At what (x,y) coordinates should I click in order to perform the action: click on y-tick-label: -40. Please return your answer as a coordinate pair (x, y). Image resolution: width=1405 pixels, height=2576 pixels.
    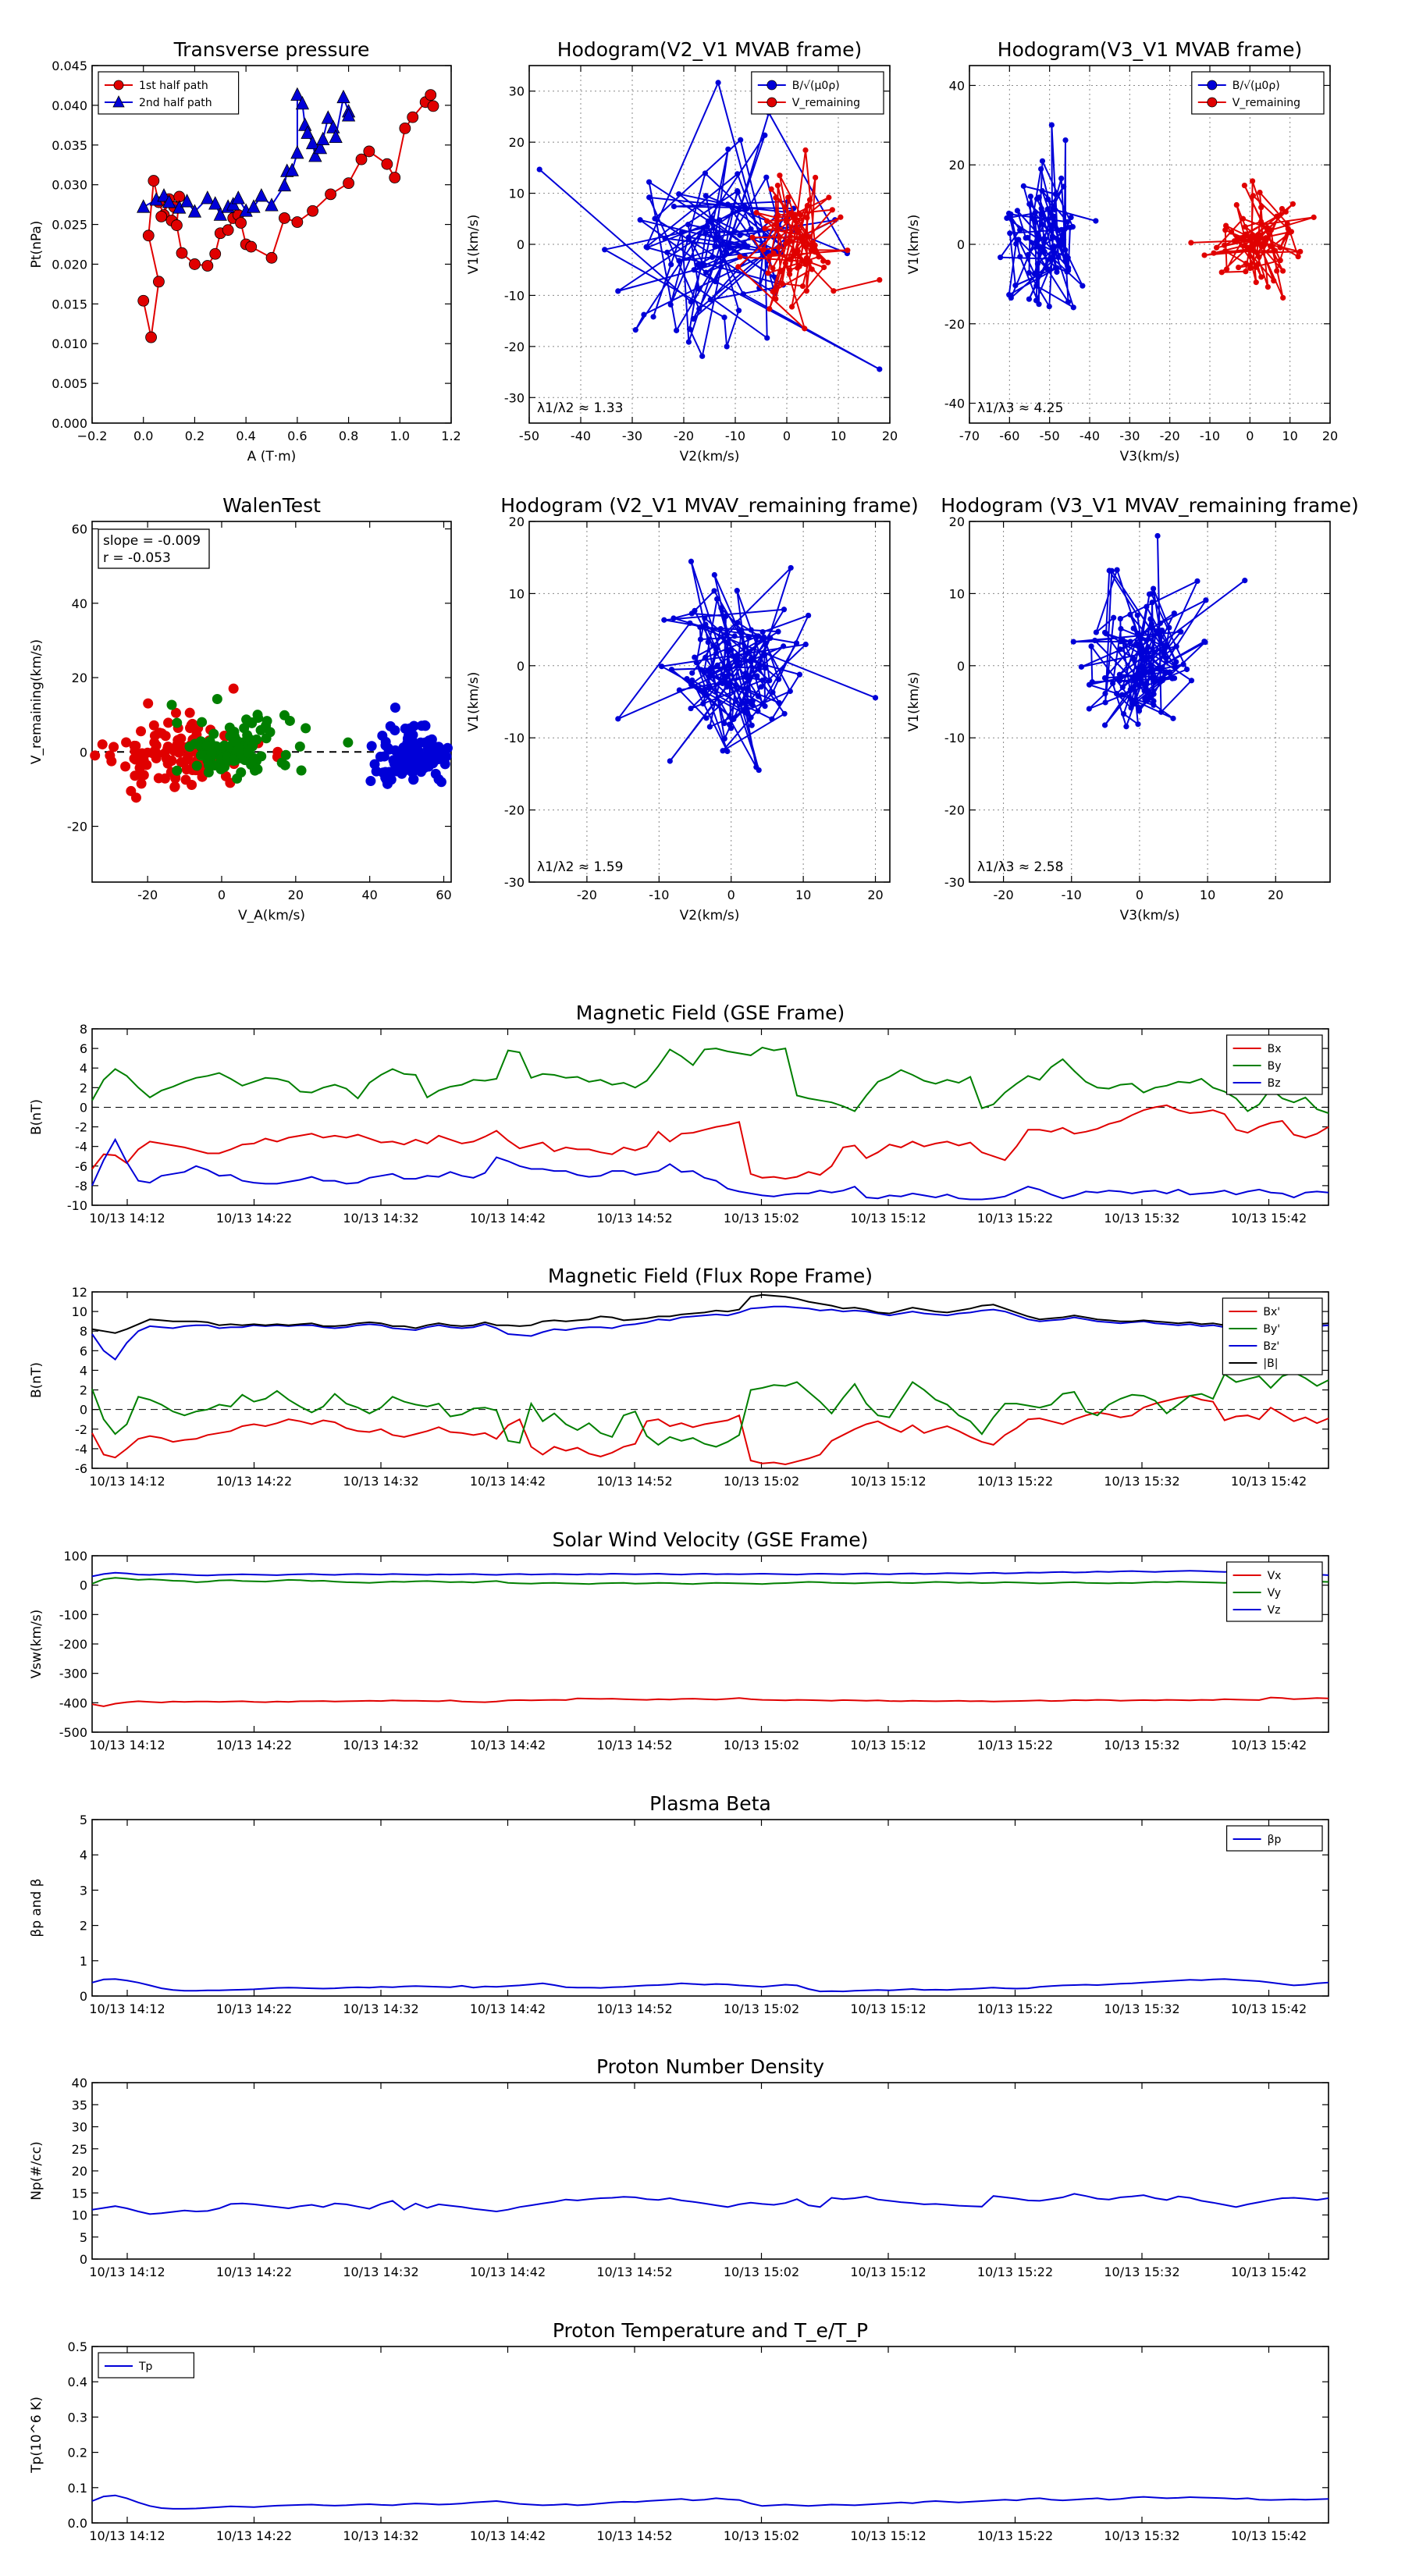
    Looking at the image, I should click on (955, 404).